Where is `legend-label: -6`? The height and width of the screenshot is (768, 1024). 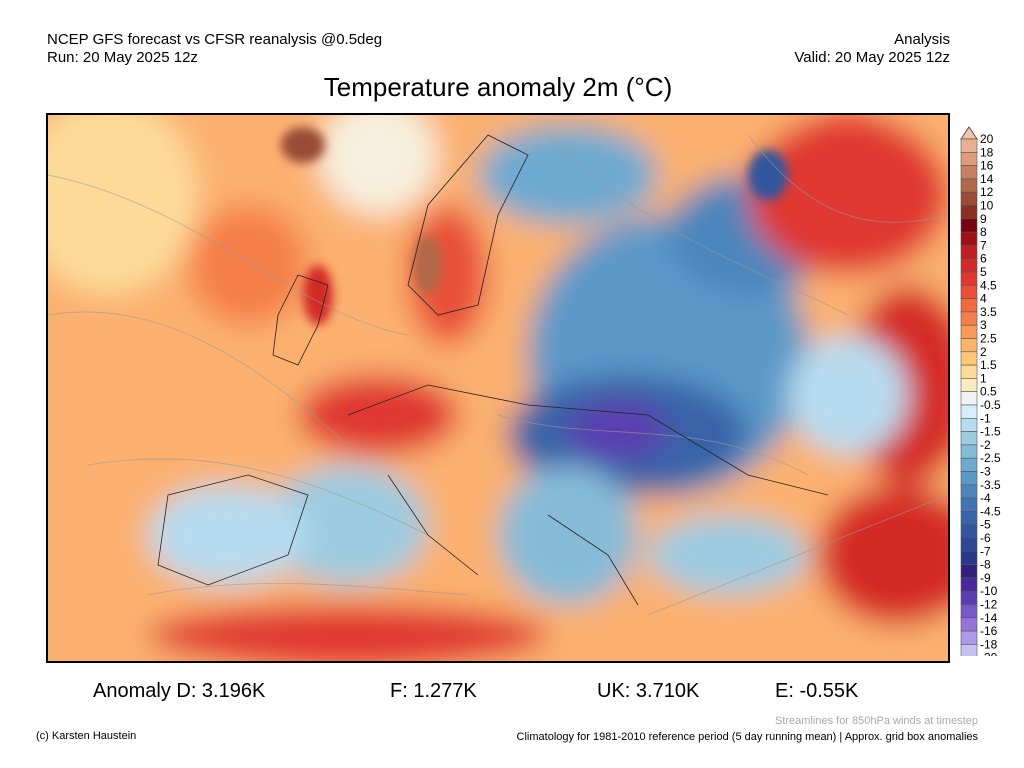 legend-label: -6 is located at coordinates (985, 538).